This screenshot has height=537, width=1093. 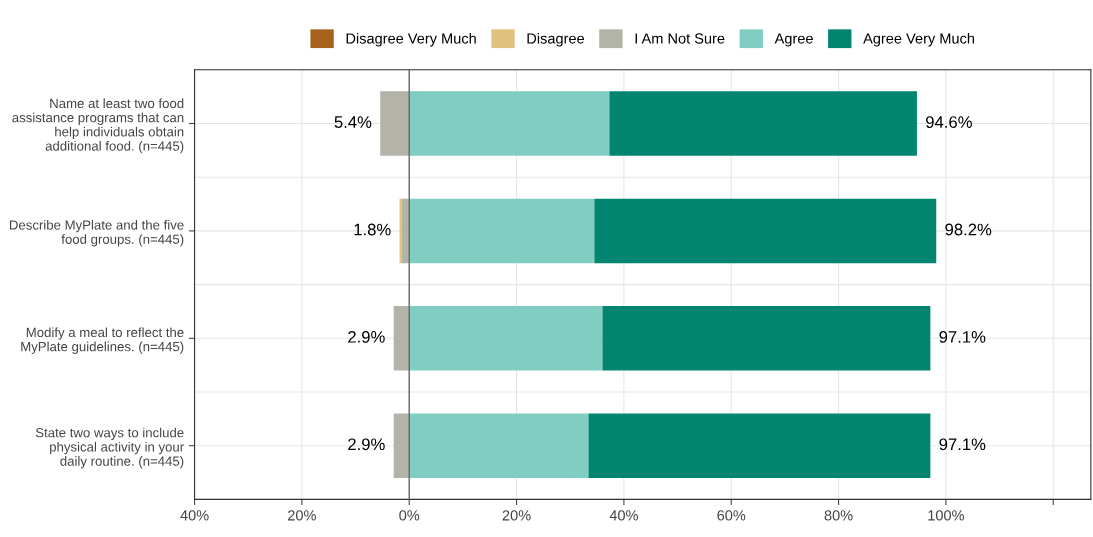 I want to click on annotation: 1.8%, so click(x=372, y=229).